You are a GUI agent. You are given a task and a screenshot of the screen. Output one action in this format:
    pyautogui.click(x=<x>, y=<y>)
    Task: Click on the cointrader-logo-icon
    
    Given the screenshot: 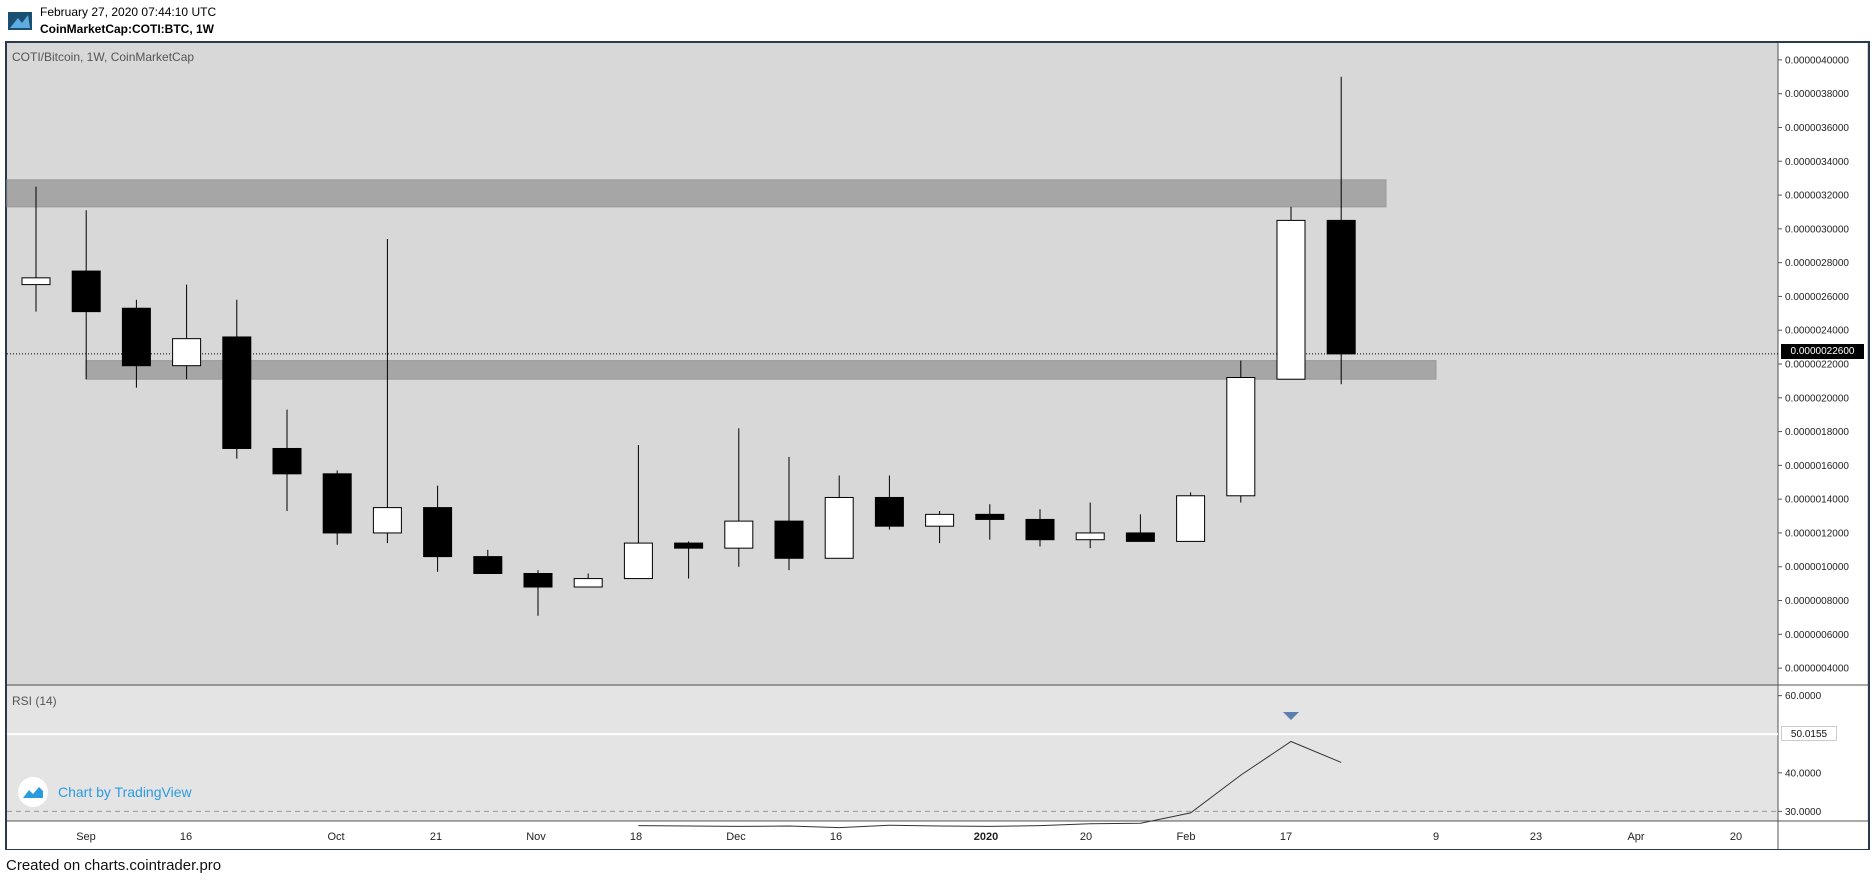 What is the action you would take?
    pyautogui.click(x=20, y=21)
    